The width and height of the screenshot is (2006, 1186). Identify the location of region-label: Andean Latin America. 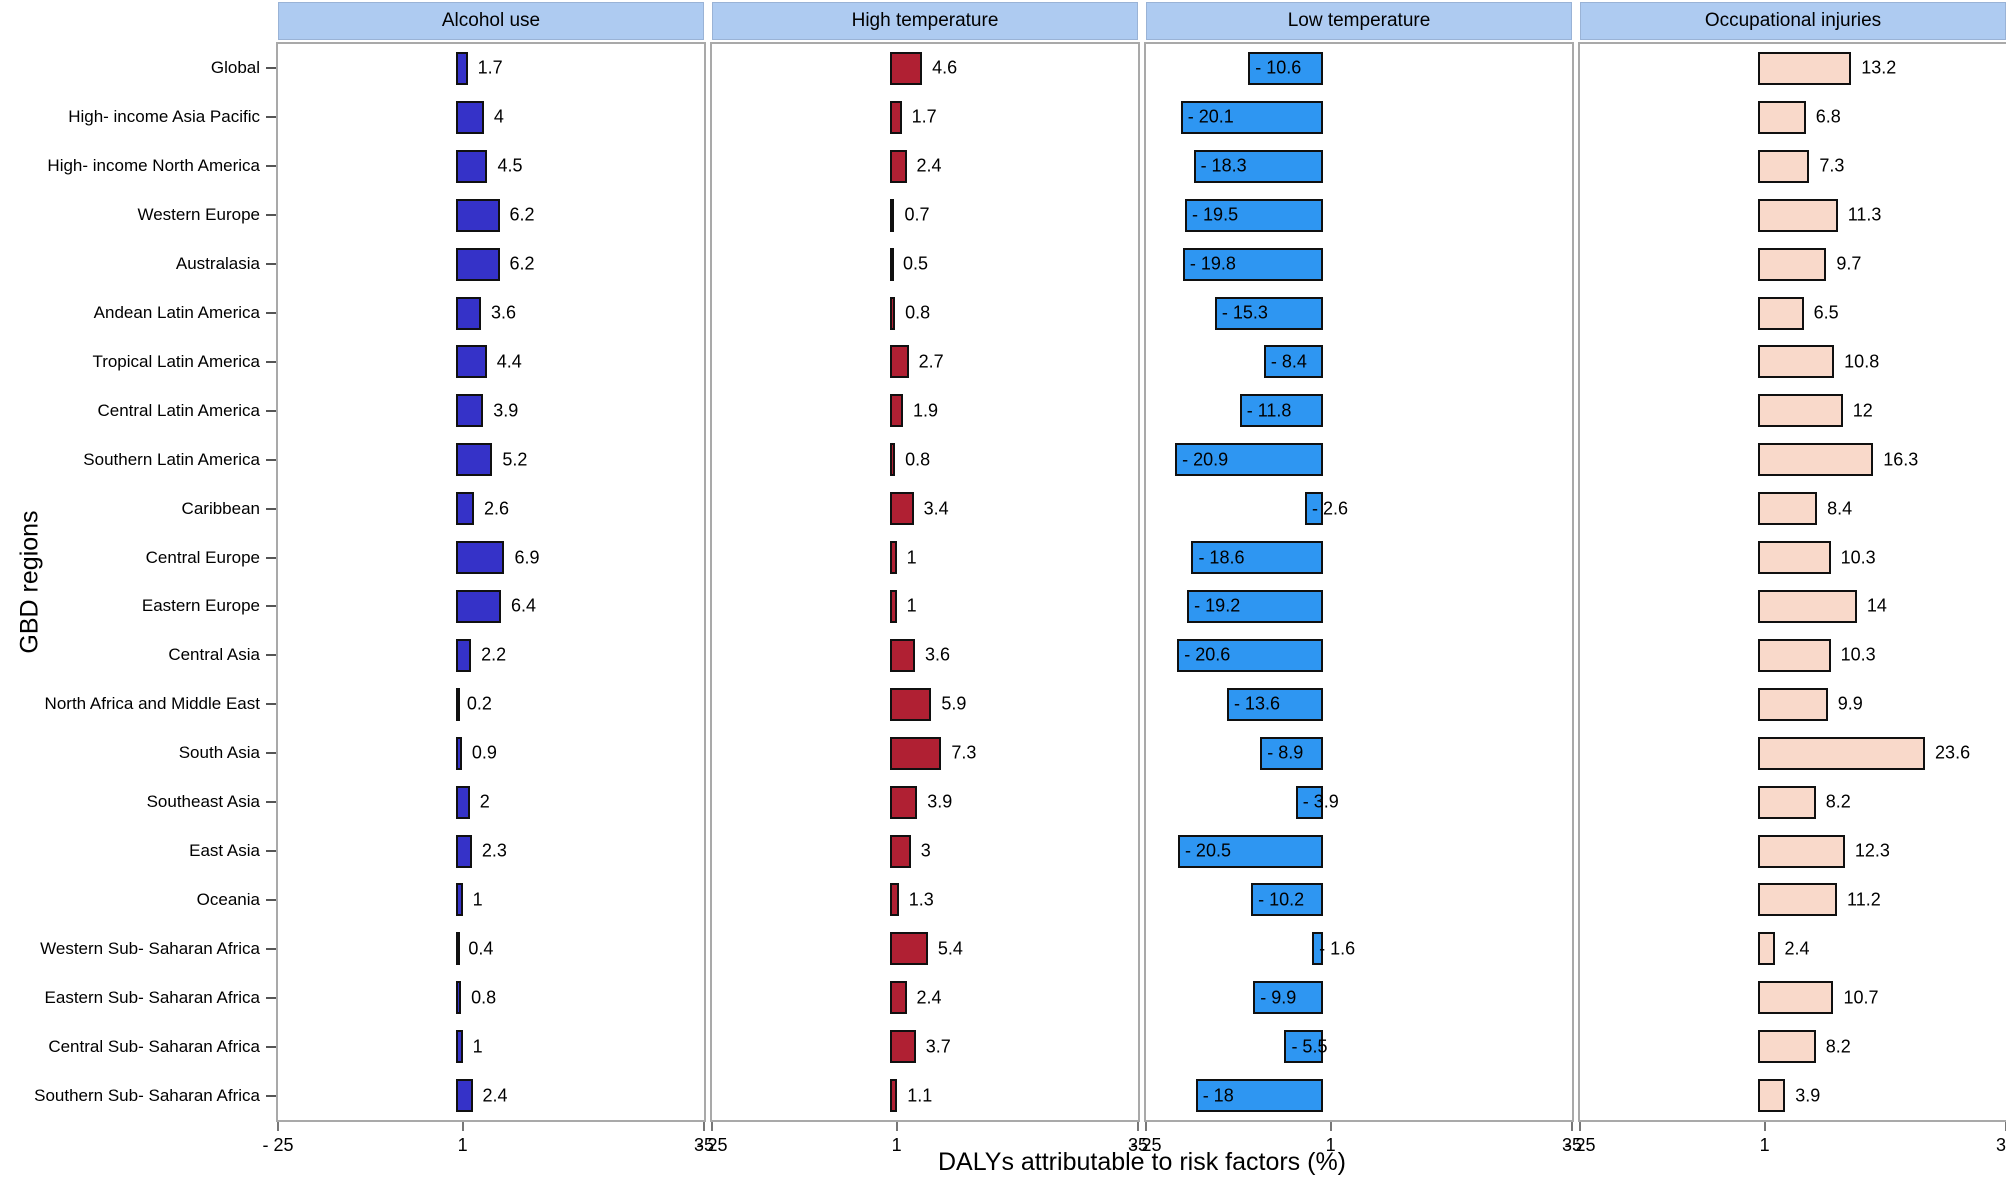
(176, 312).